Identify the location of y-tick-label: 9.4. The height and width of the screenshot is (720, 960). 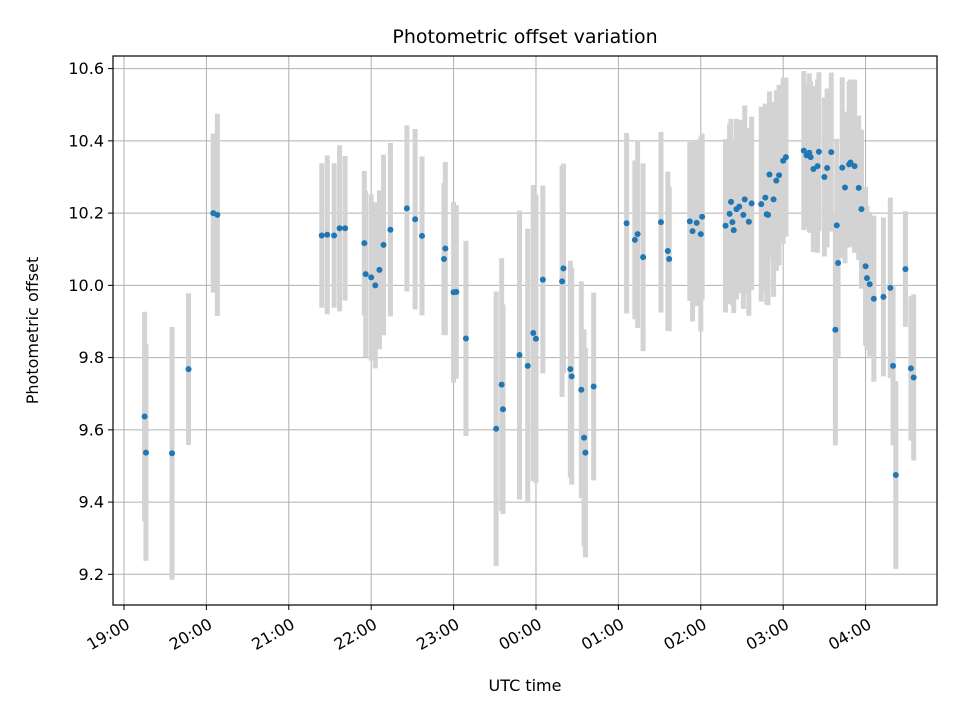
(91, 502).